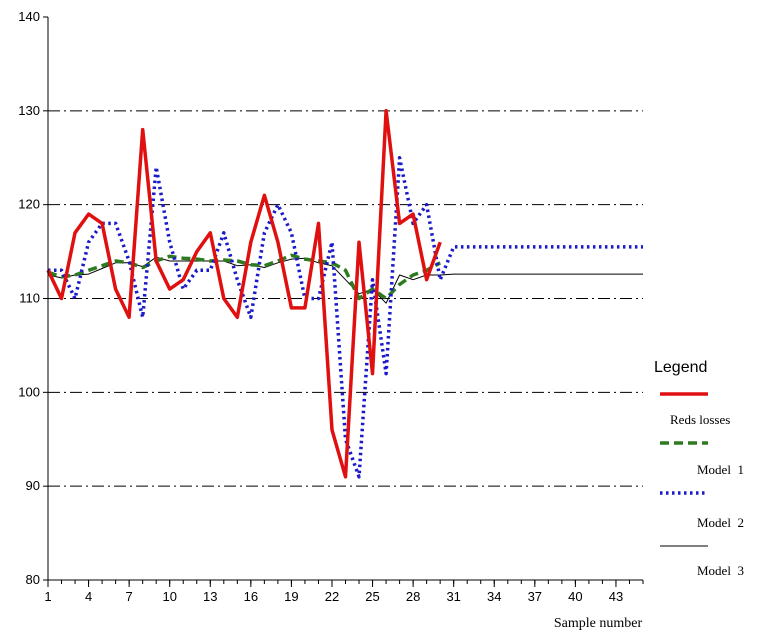  What do you see at coordinates (575, 596) in the screenshot?
I see `x-tick-label-40: 40` at bounding box center [575, 596].